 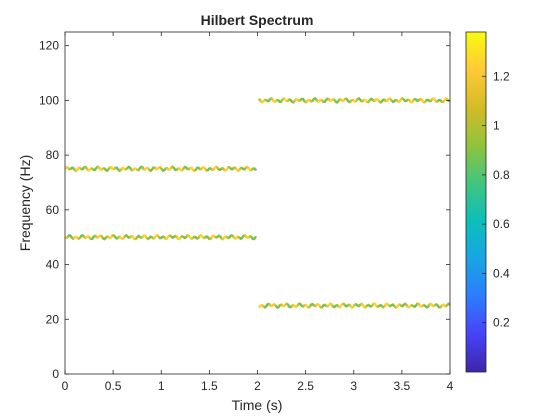 What do you see at coordinates (501, 76) in the screenshot?
I see `colorbar-tick-label: 1.2` at bounding box center [501, 76].